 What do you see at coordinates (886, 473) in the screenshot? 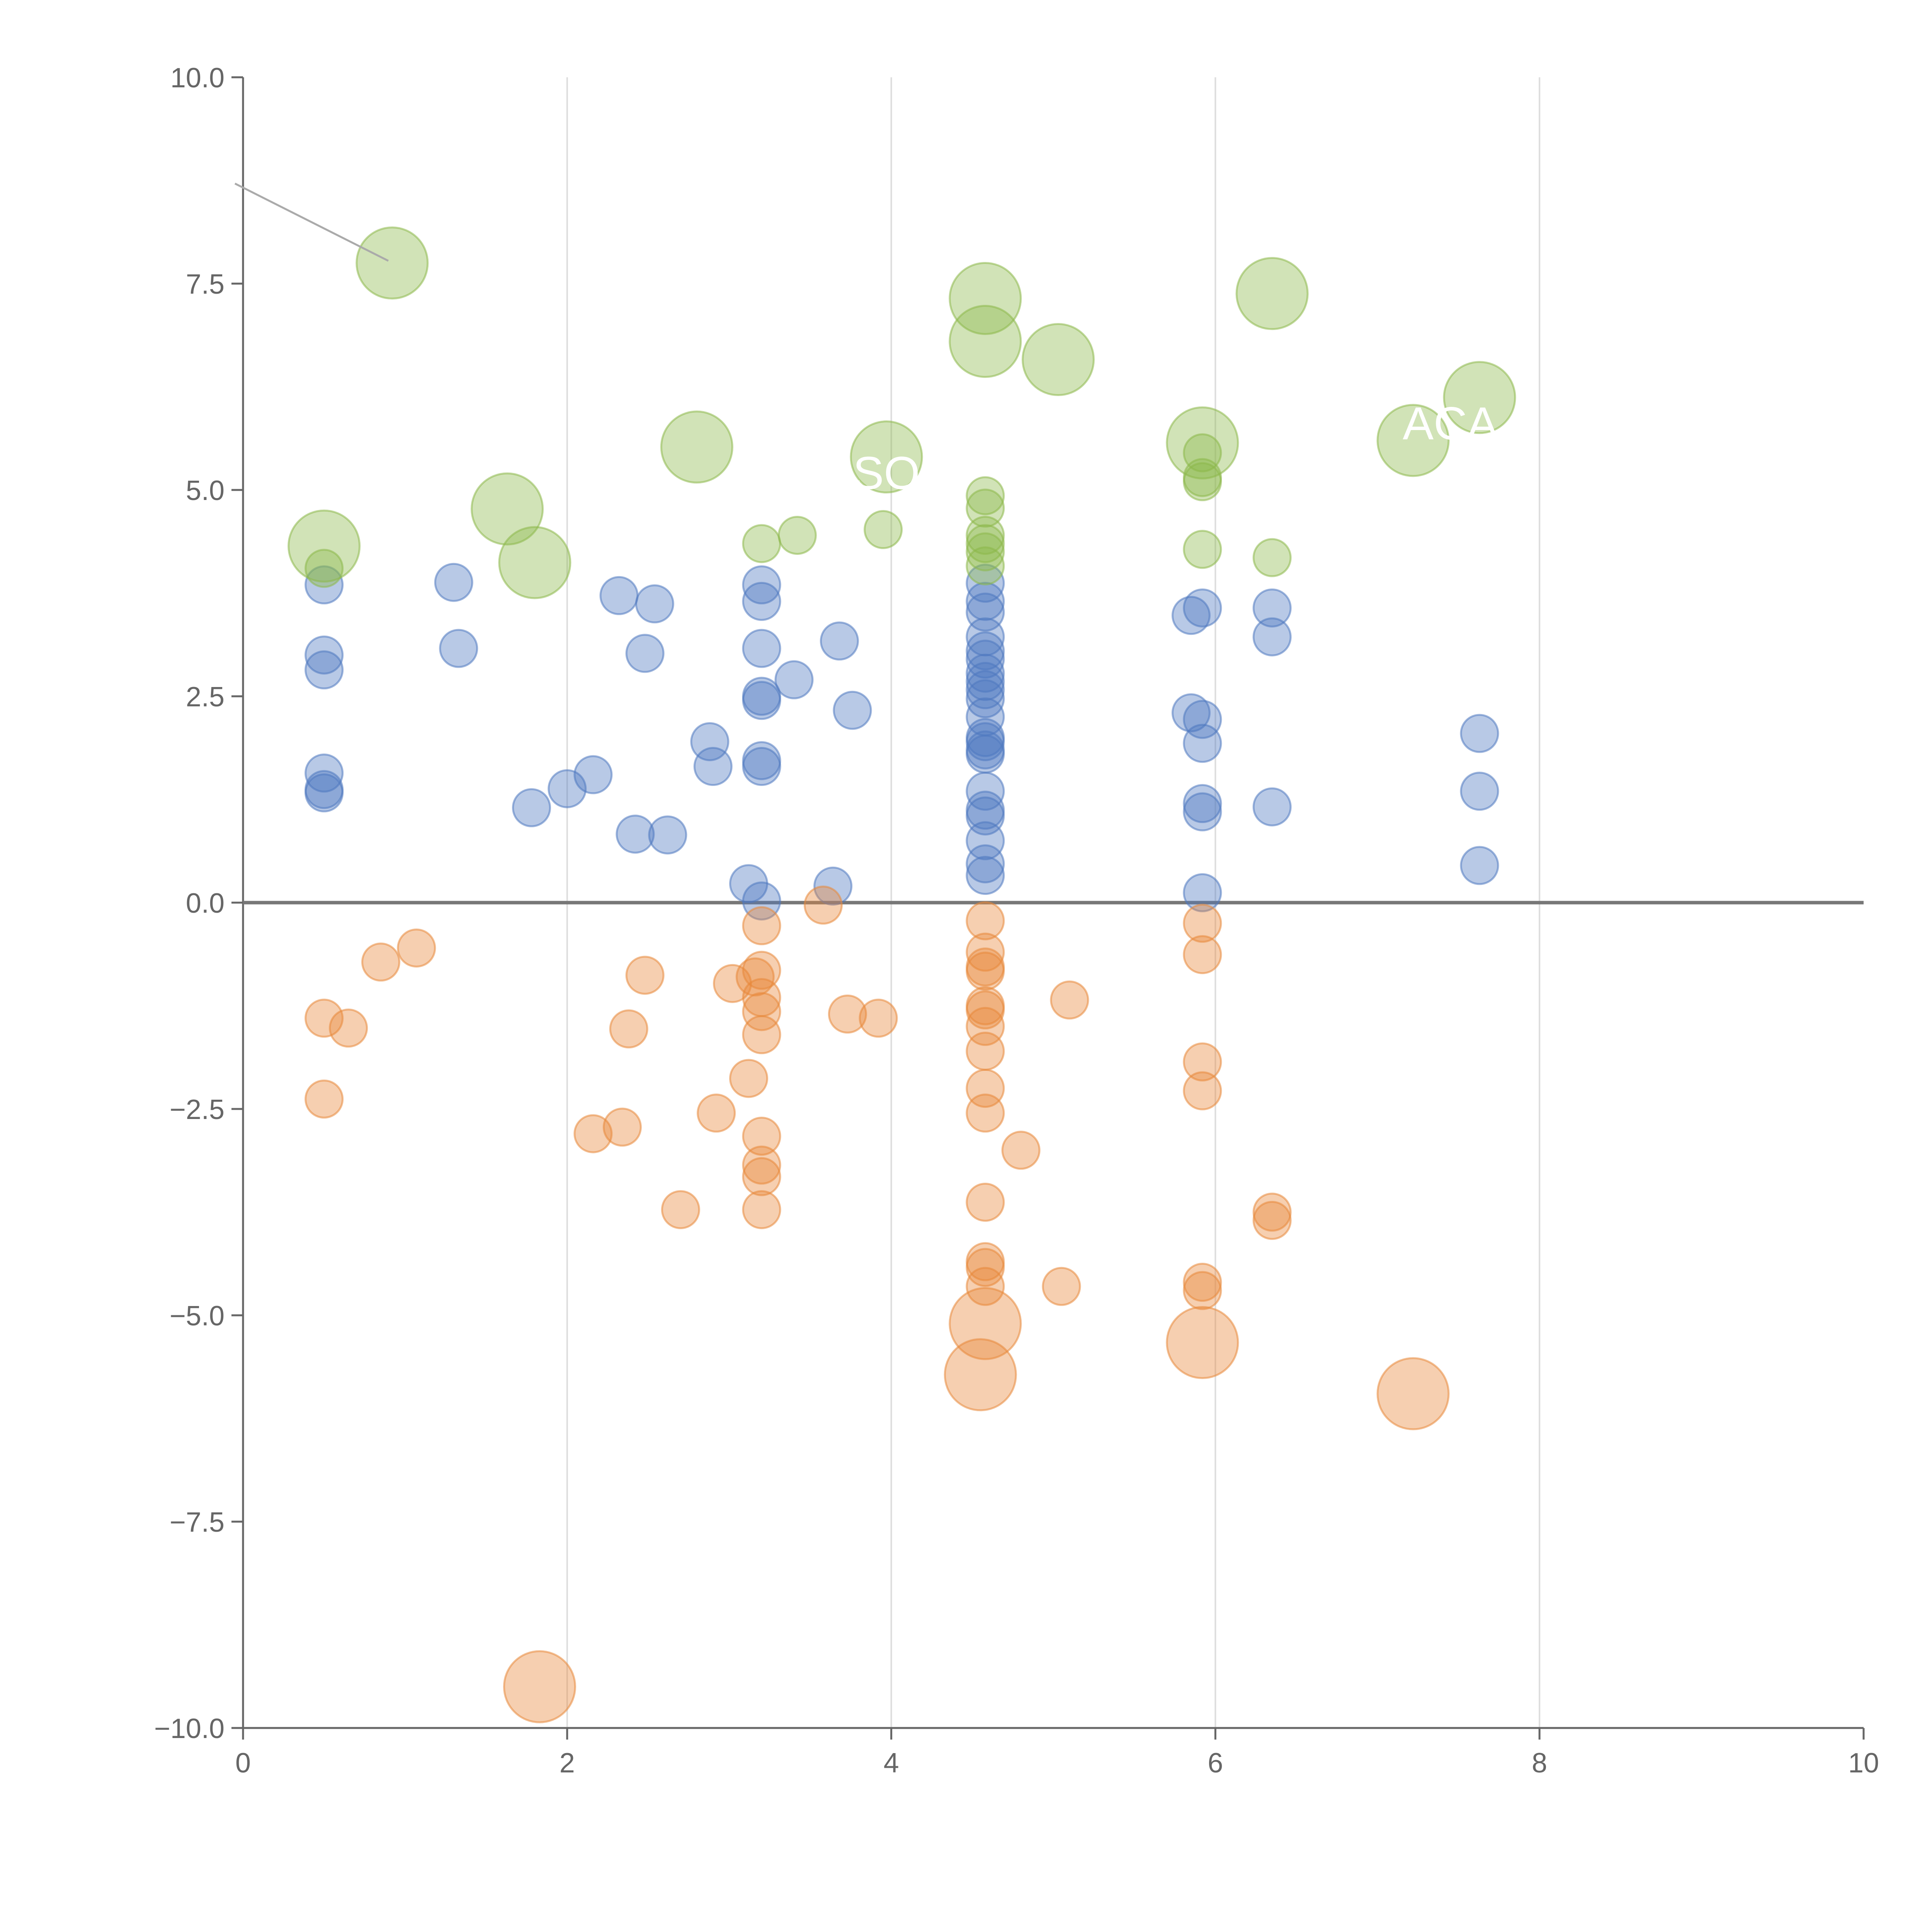
I see `point-label: SO` at bounding box center [886, 473].